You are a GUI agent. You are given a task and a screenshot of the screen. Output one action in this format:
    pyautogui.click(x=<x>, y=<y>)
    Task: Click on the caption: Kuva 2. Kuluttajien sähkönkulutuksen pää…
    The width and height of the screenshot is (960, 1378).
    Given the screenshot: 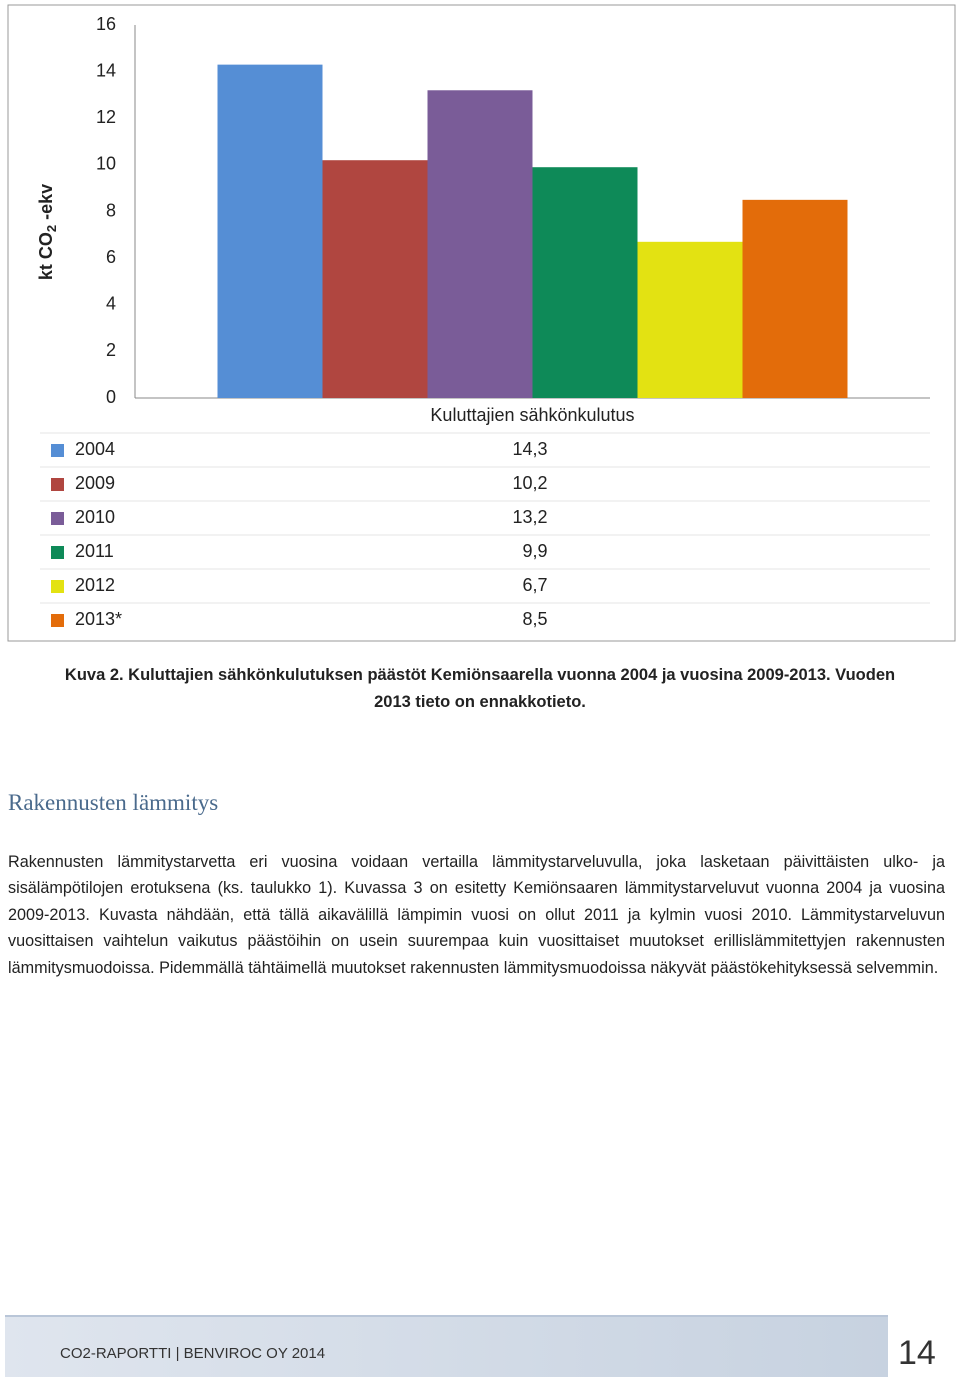 What is the action you would take?
    pyautogui.click(x=480, y=688)
    